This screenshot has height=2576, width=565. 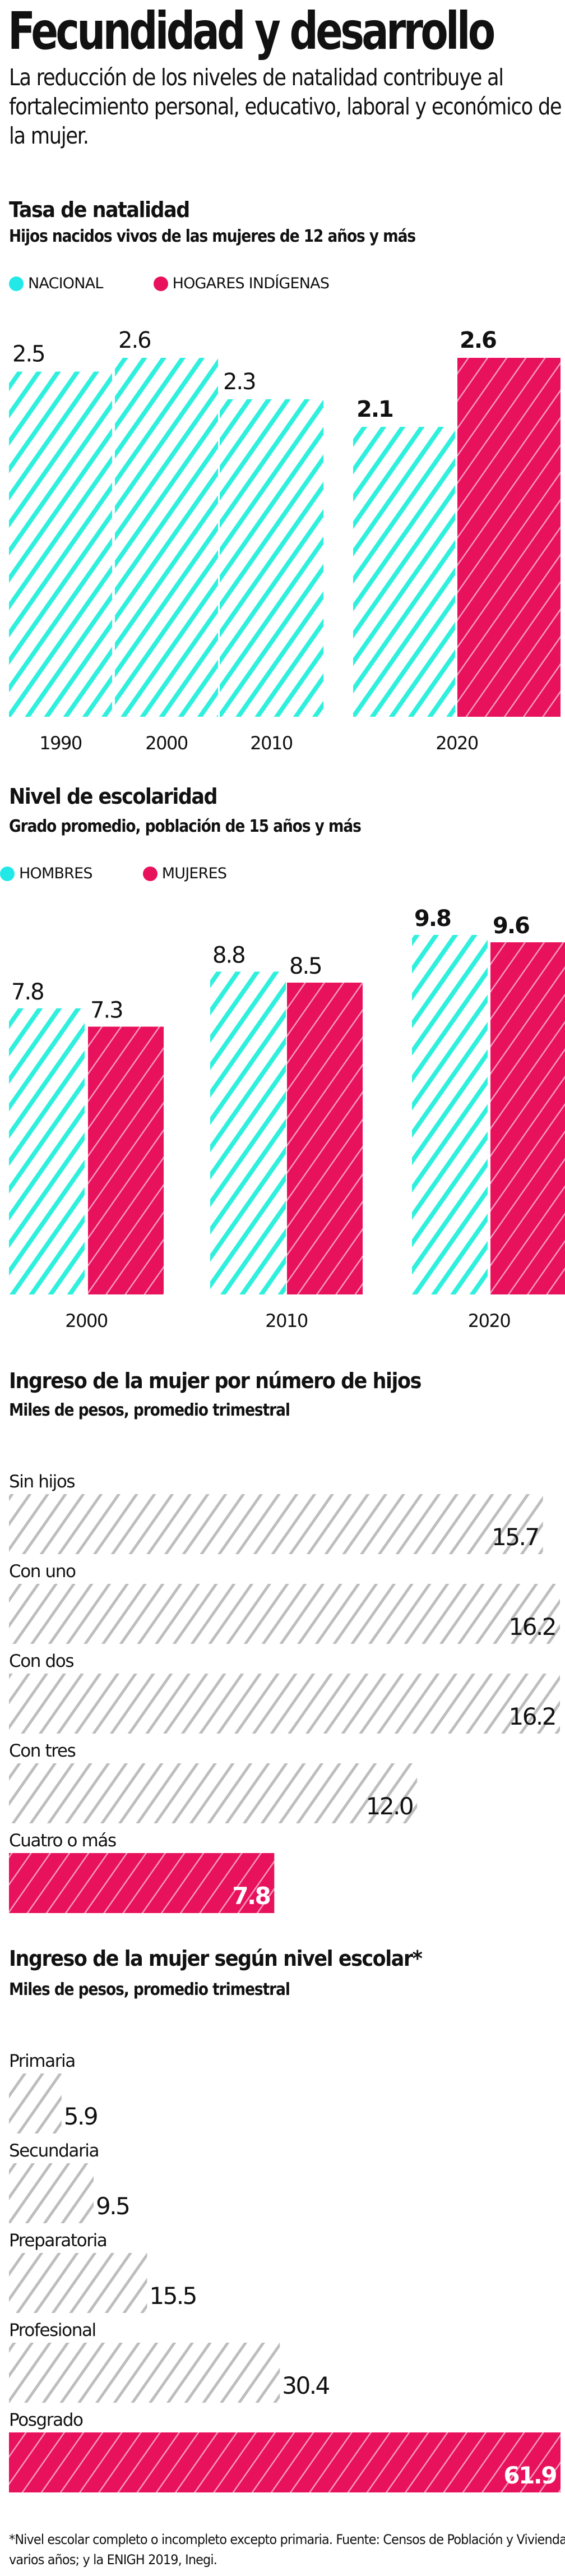 I want to click on legend-item-hombres: HOMBRES, so click(x=46, y=873).